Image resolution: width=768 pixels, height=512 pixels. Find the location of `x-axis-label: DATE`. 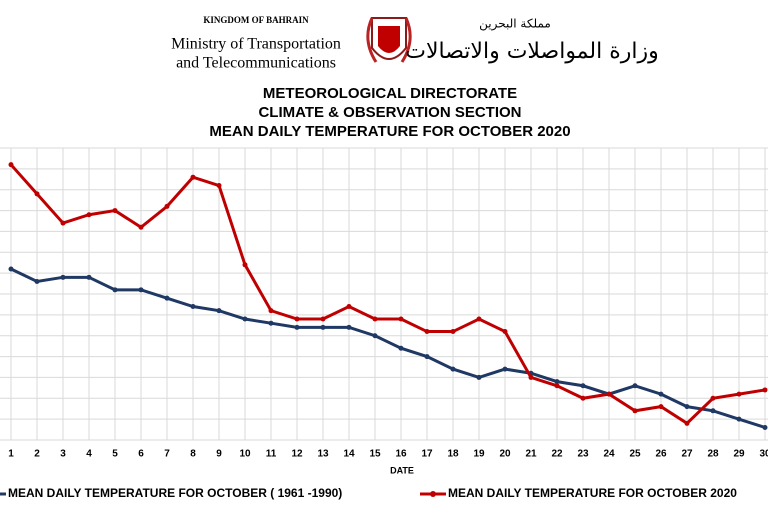

x-axis-label: DATE is located at coordinates (402, 470).